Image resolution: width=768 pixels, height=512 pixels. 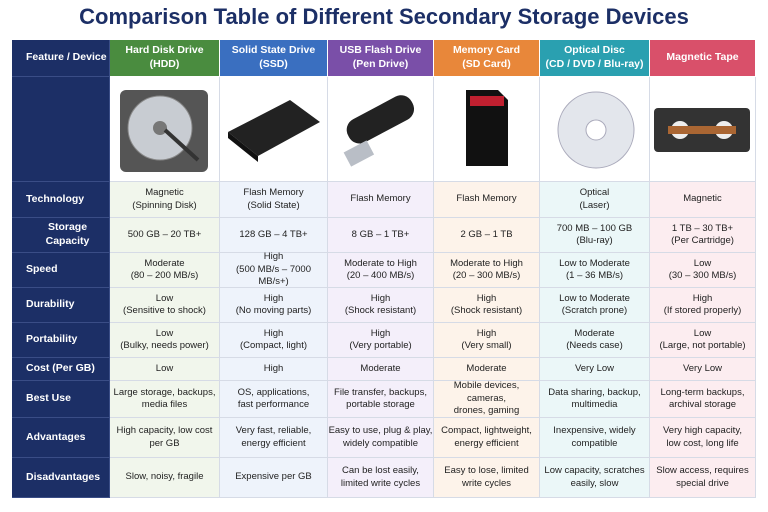 I want to click on row-label: Cost (Per GB), so click(x=61, y=369).